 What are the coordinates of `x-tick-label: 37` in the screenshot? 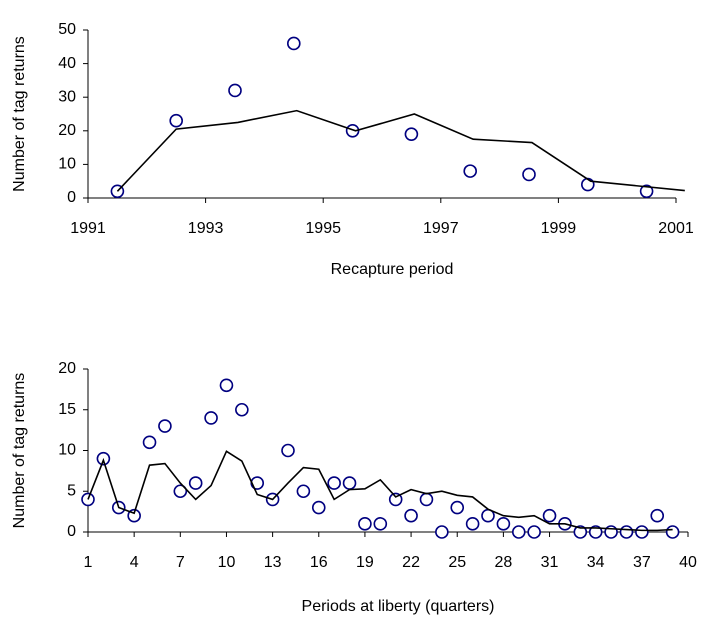 It's located at (642, 562).